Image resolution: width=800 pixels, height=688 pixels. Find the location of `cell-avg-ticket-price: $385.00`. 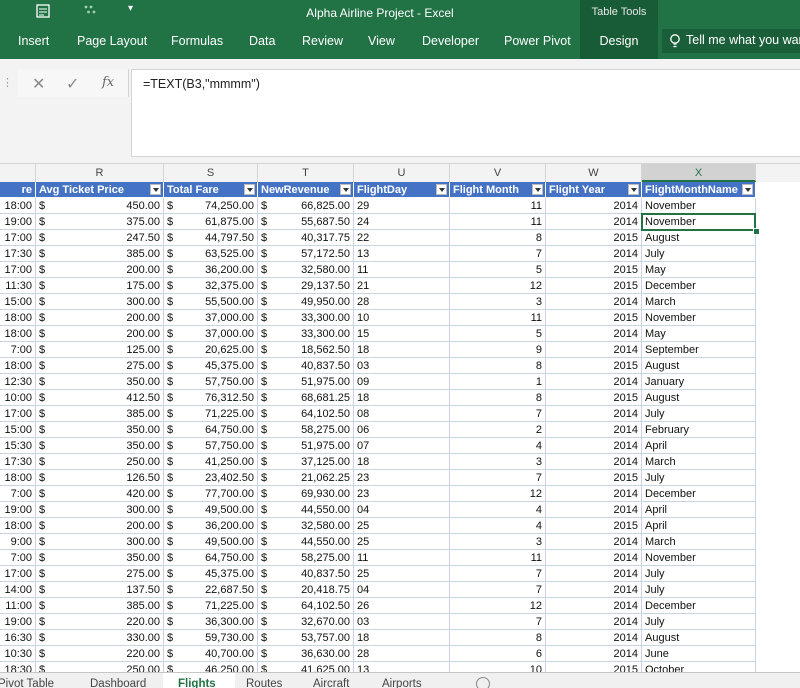

cell-avg-ticket-price: $385.00 is located at coordinates (100, 254).